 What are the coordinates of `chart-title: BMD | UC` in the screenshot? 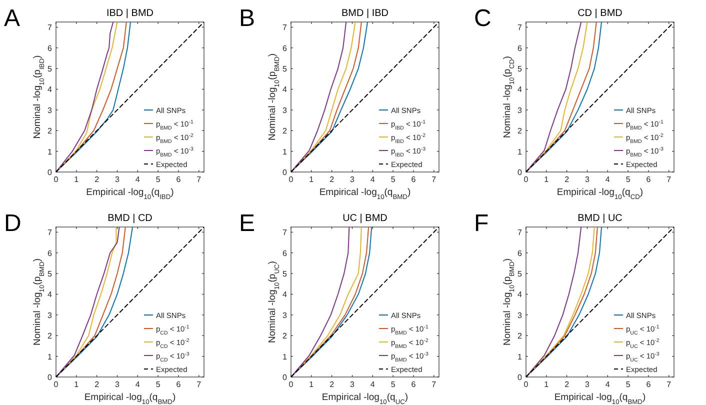 It's located at (600, 218).